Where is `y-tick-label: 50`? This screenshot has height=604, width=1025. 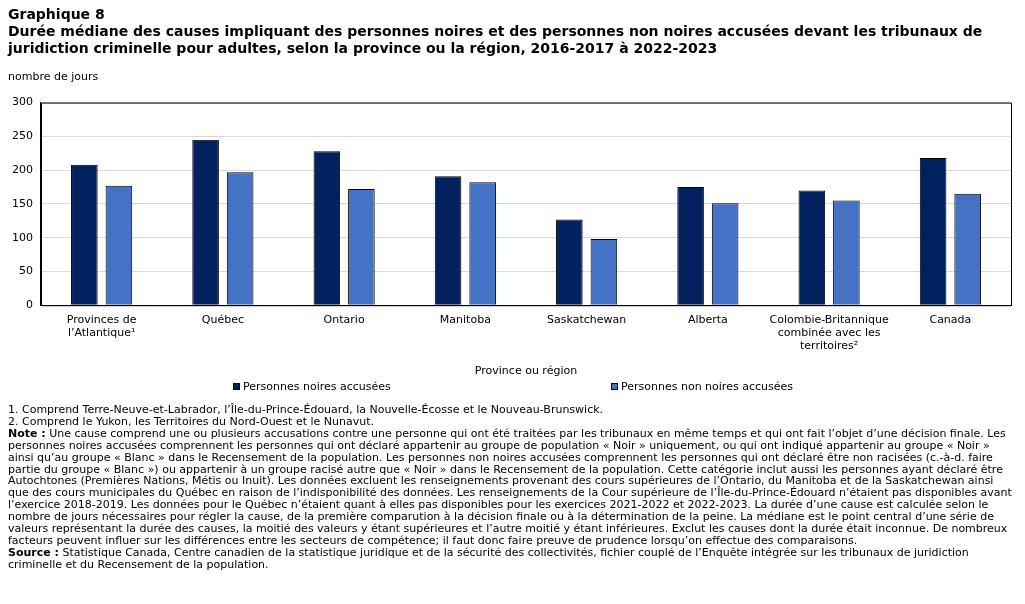 y-tick-label: 50 is located at coordinates (26, 271).